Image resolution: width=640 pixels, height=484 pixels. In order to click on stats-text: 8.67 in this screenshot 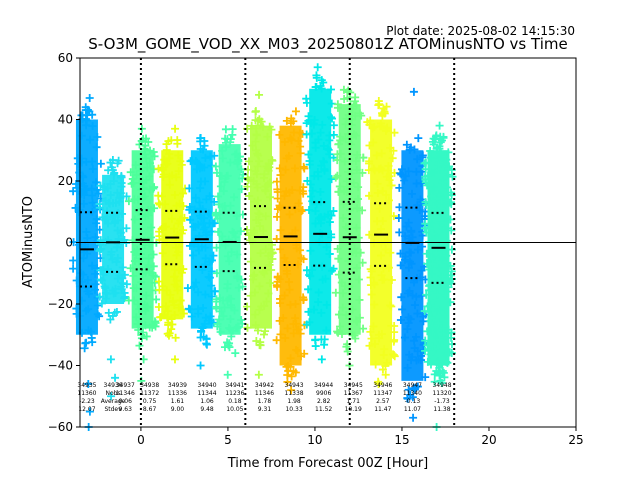, I will do `click(150, 409)`.